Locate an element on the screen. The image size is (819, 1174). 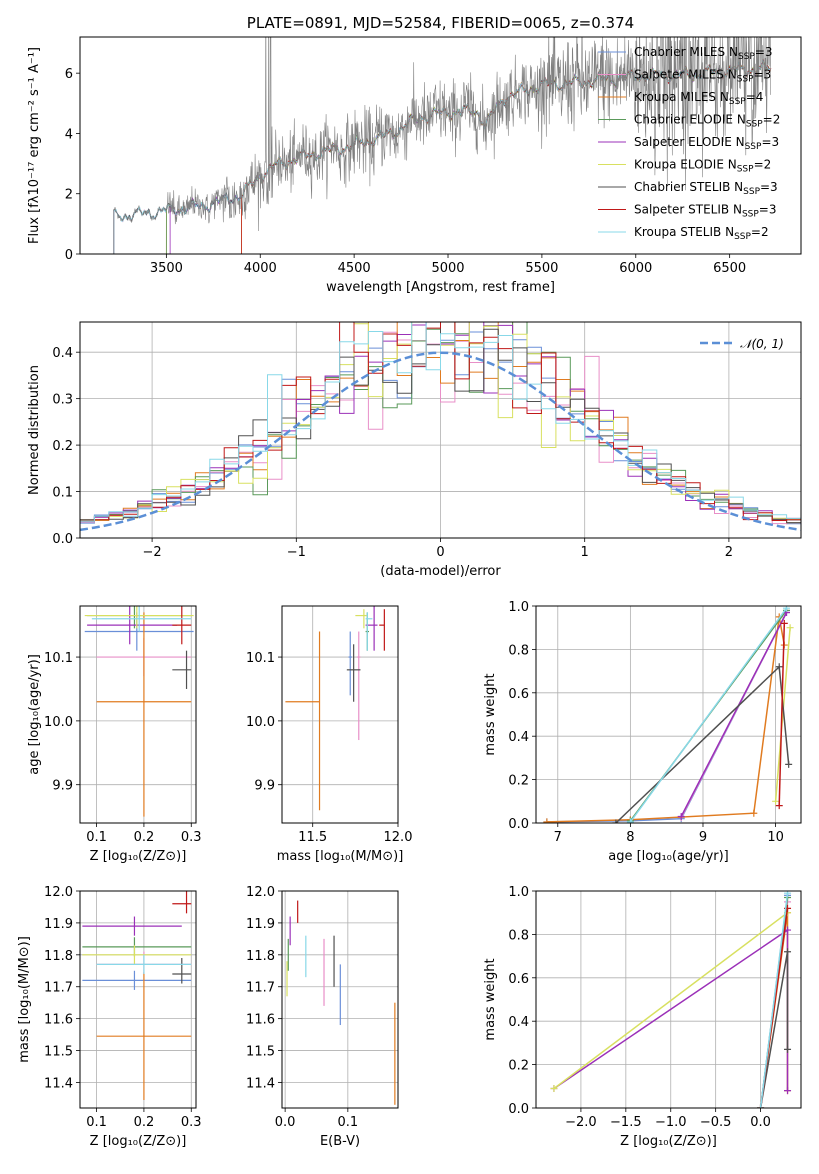
x-axis-label: (data-model)/error is located at coordinates (440, 571).